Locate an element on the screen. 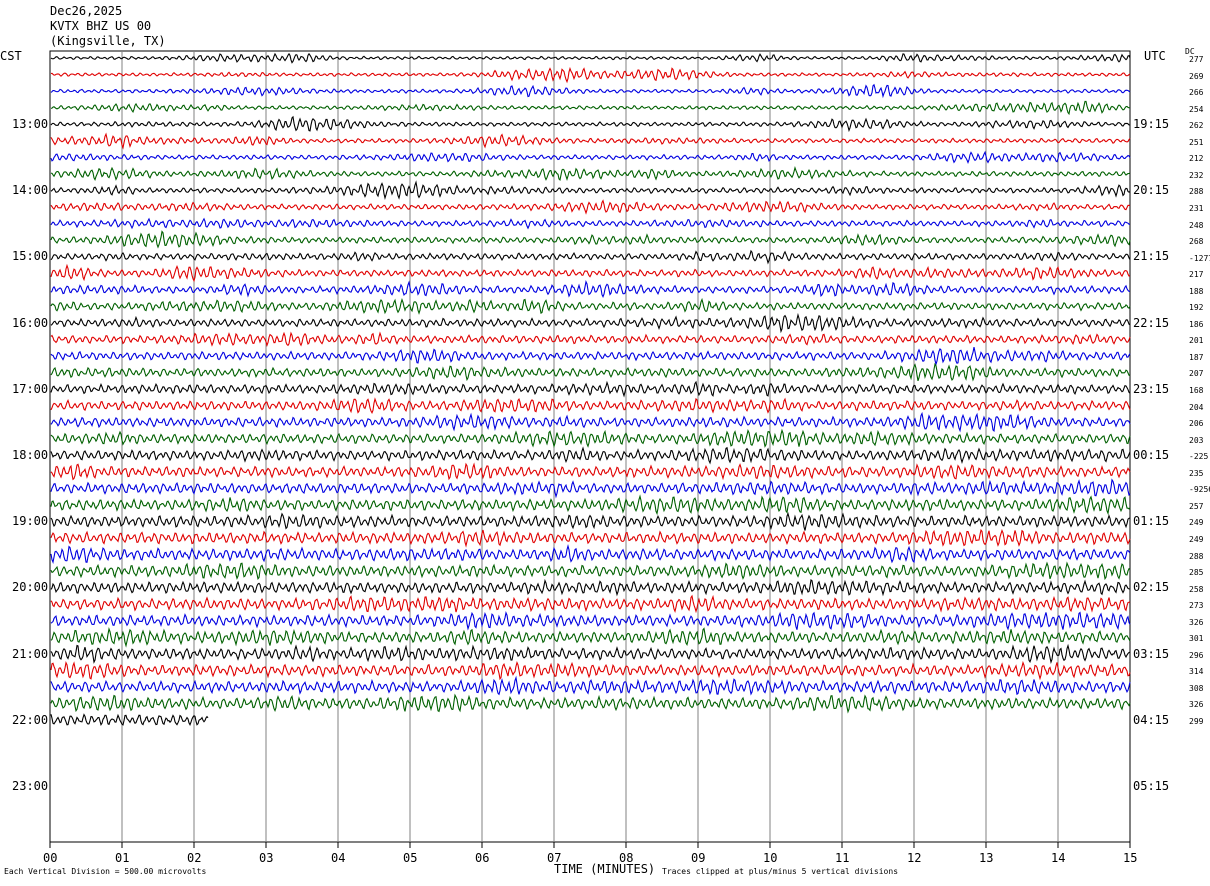 This screenshot has width=1210, height=886. x-tick-label: 08 is located at coordinates (626, 858).